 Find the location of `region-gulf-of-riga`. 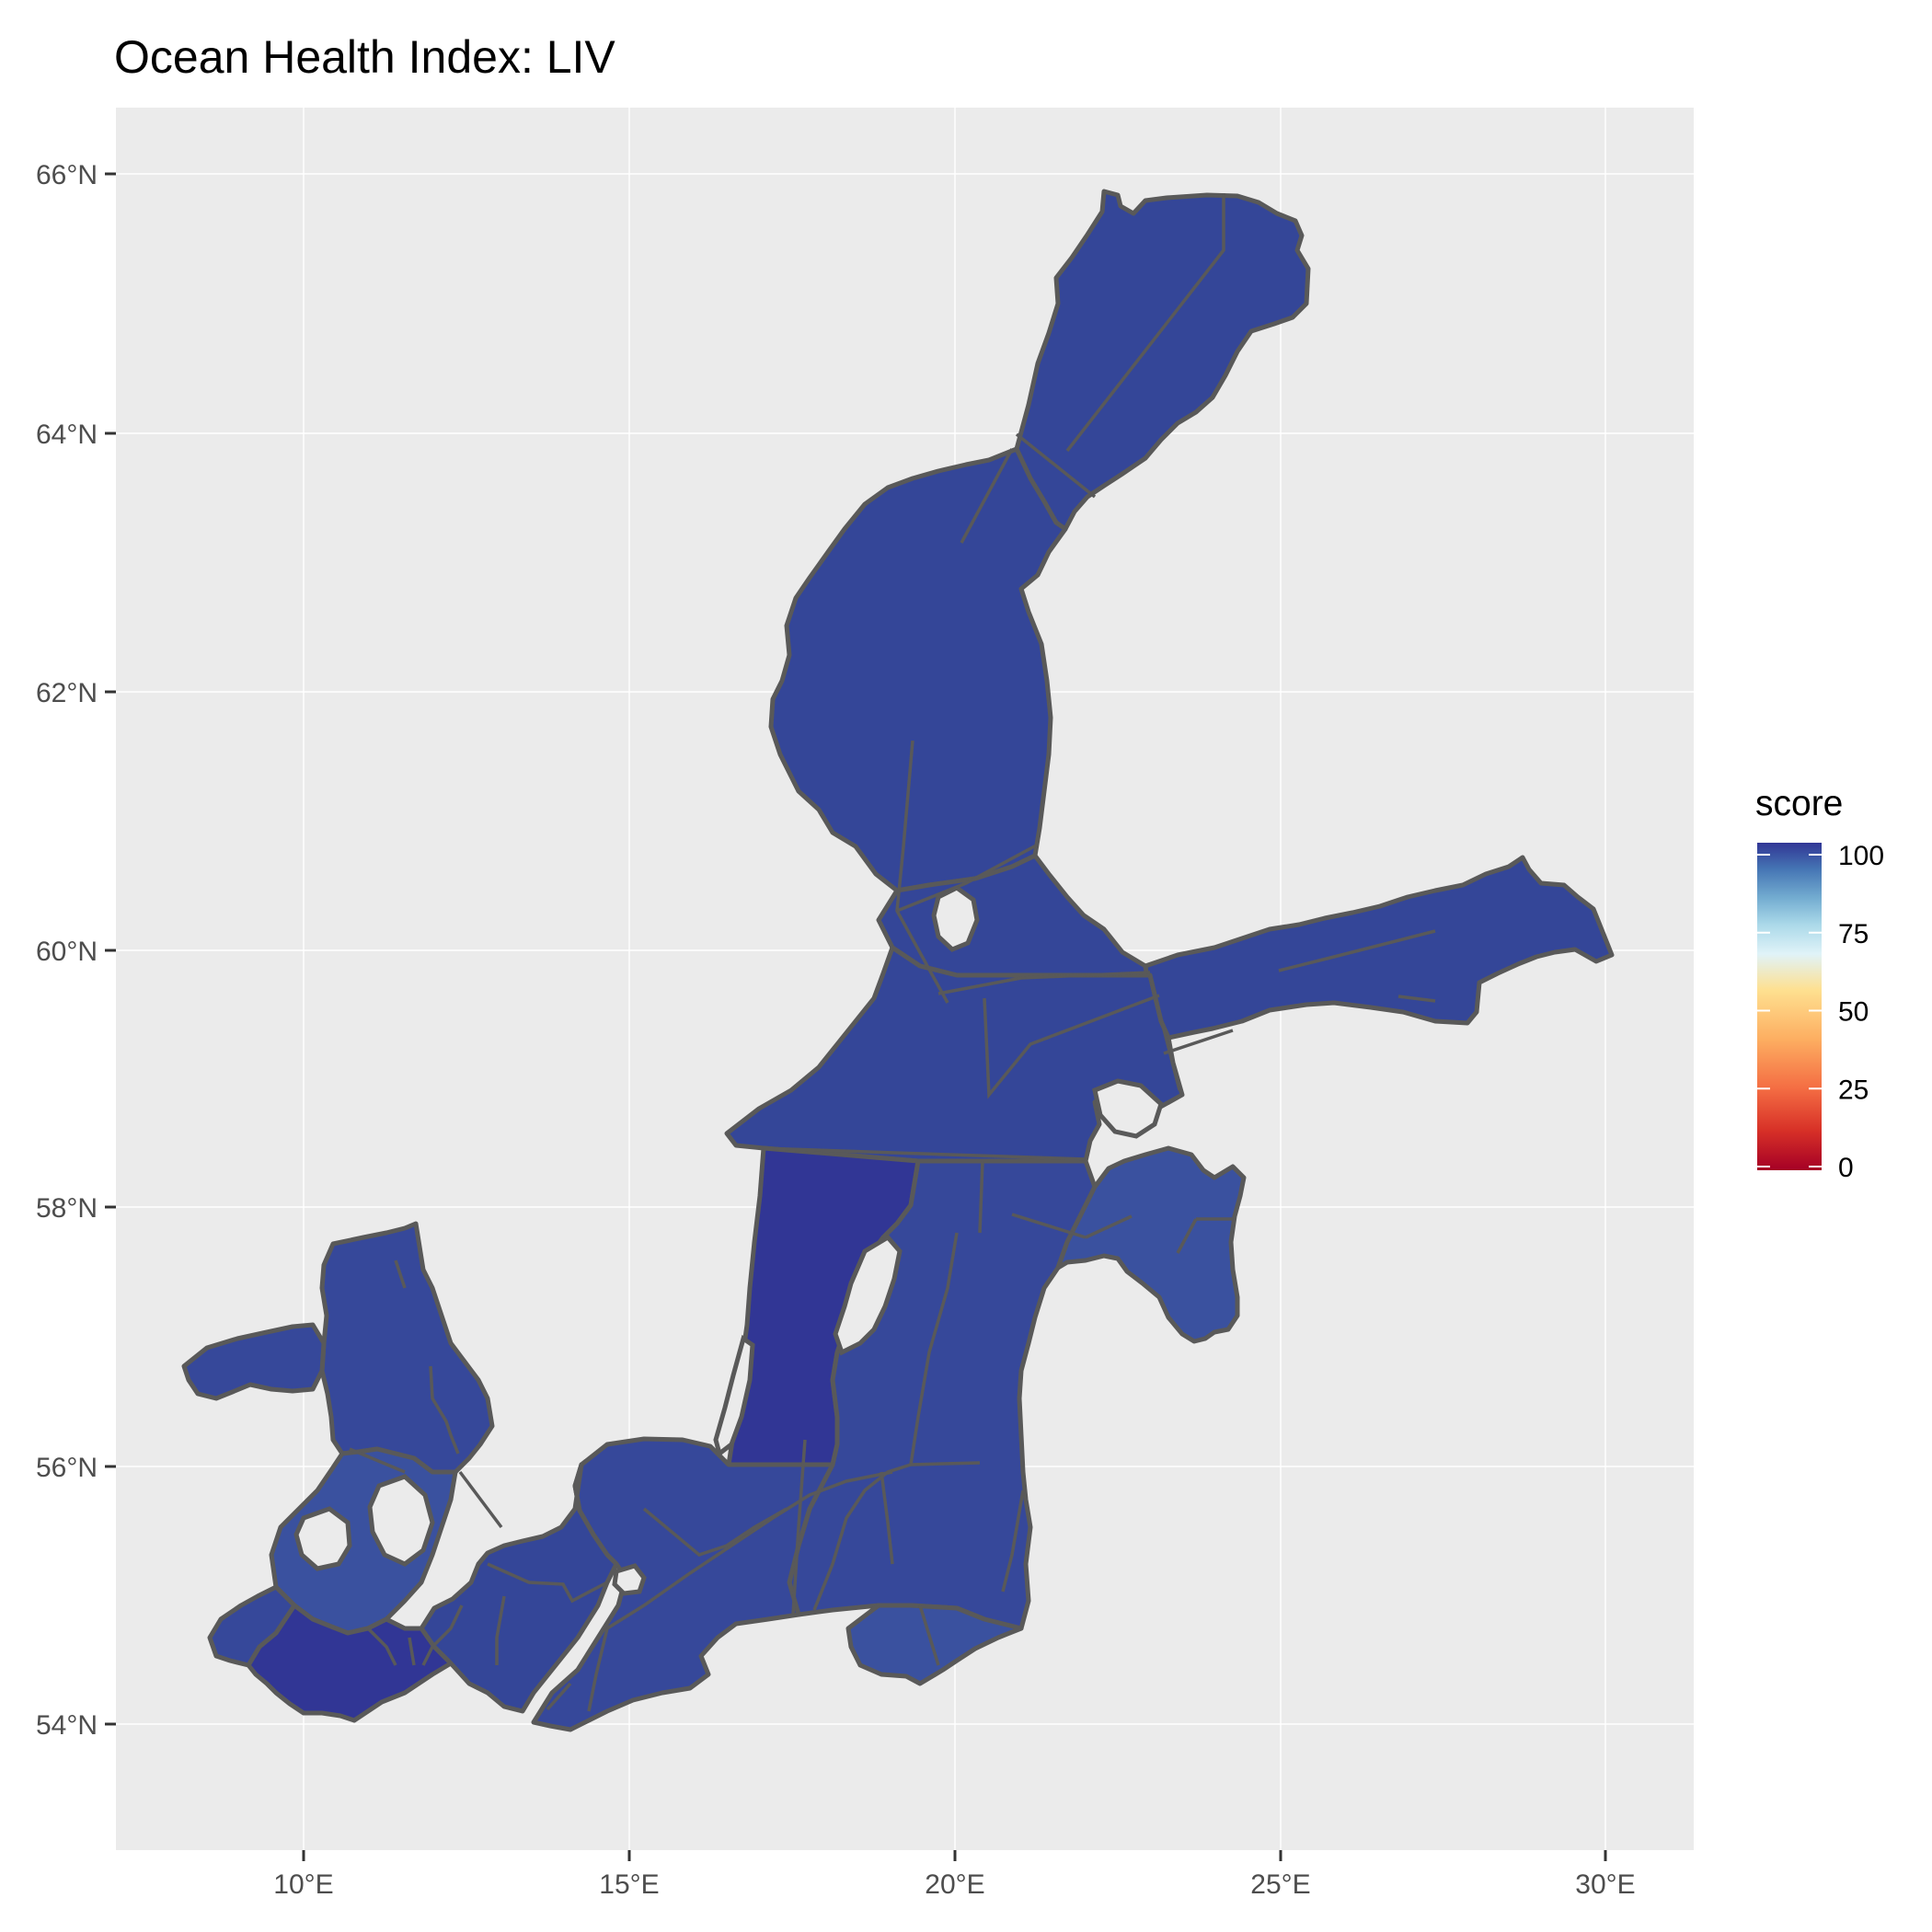

region-gulf-of-riga is located at coordinates (1151, 1244).